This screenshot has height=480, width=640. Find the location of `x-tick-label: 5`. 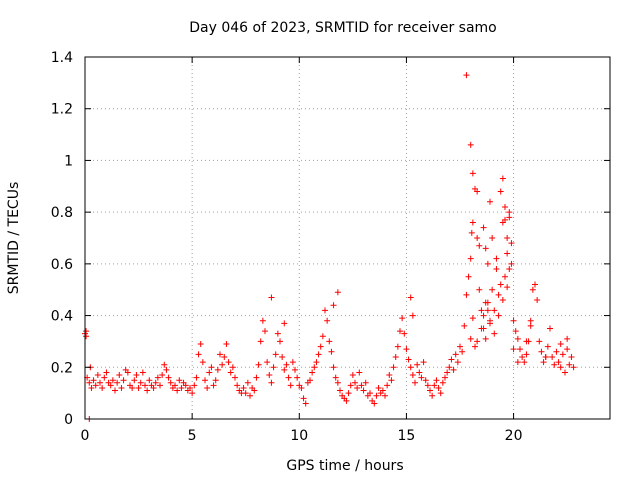

x-tick-label: 5 is located at coordinates (192, 436).